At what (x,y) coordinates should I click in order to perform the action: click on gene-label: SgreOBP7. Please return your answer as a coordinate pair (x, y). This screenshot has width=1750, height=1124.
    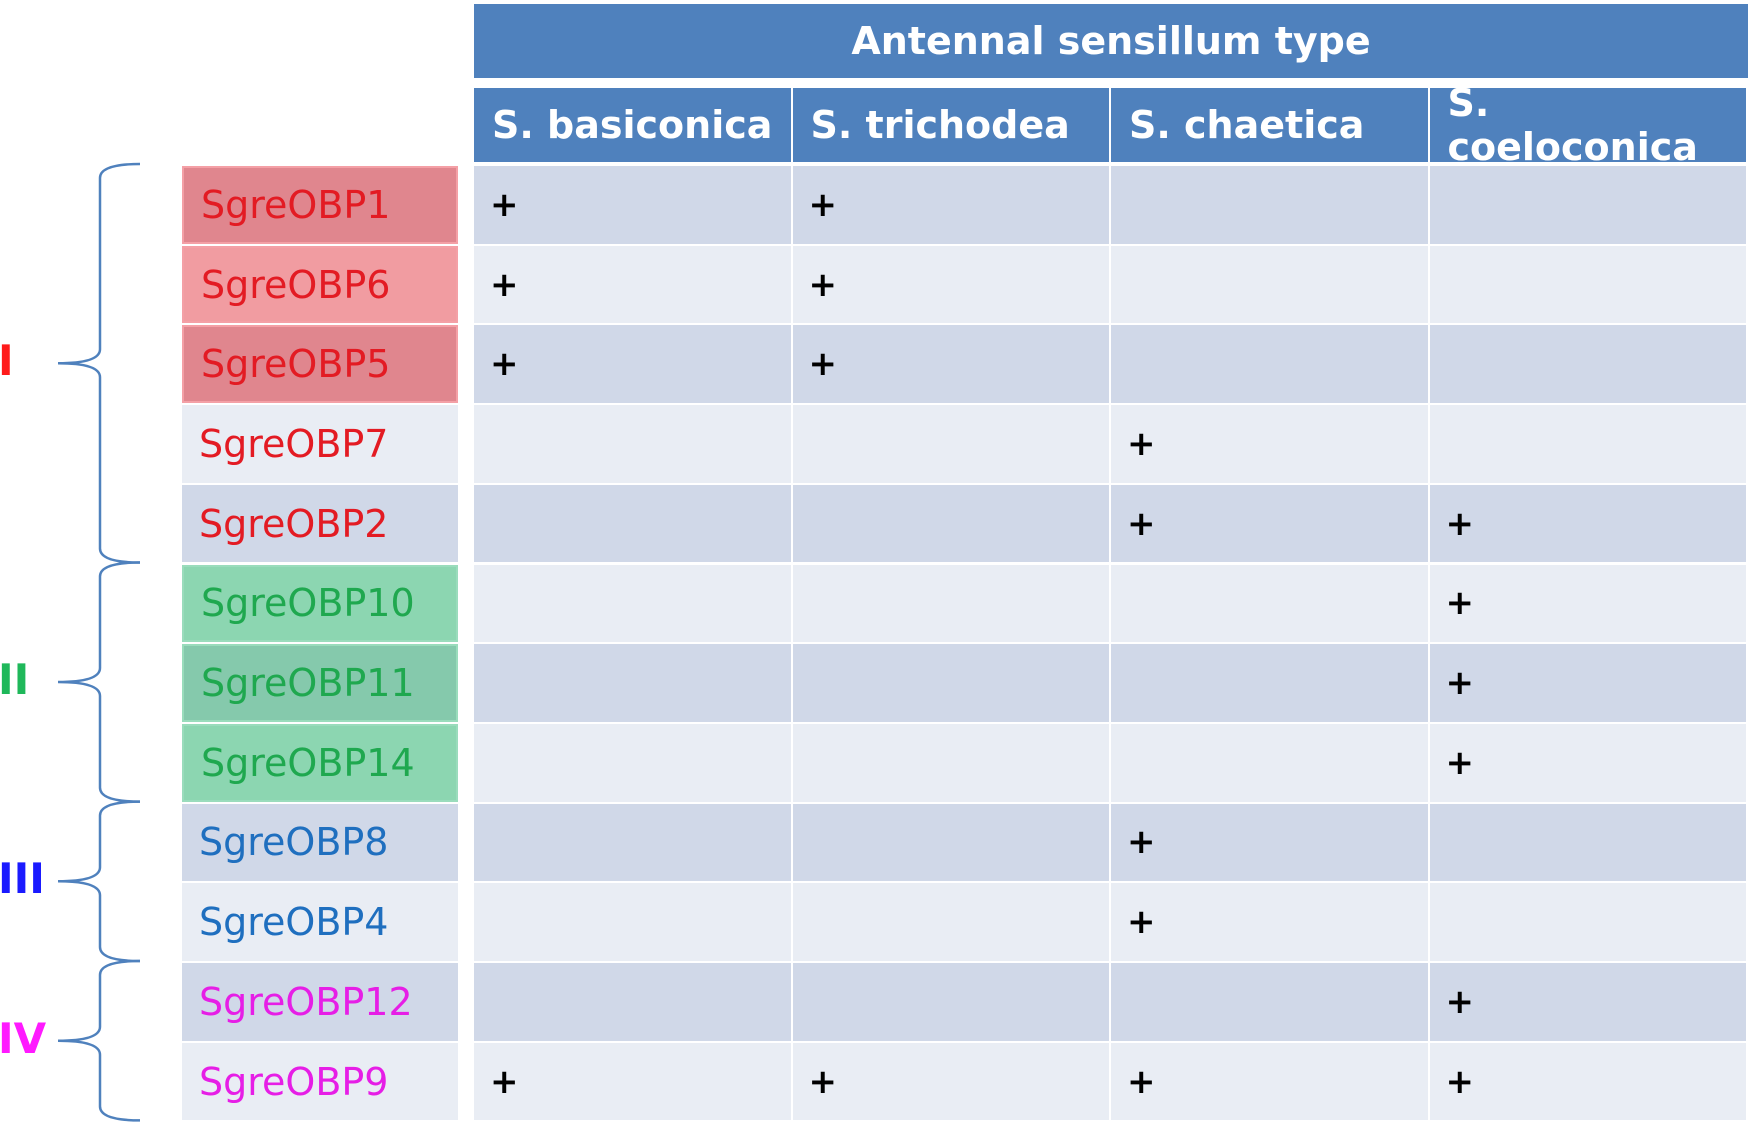
    Looking at the image, I should click on (320, 444).